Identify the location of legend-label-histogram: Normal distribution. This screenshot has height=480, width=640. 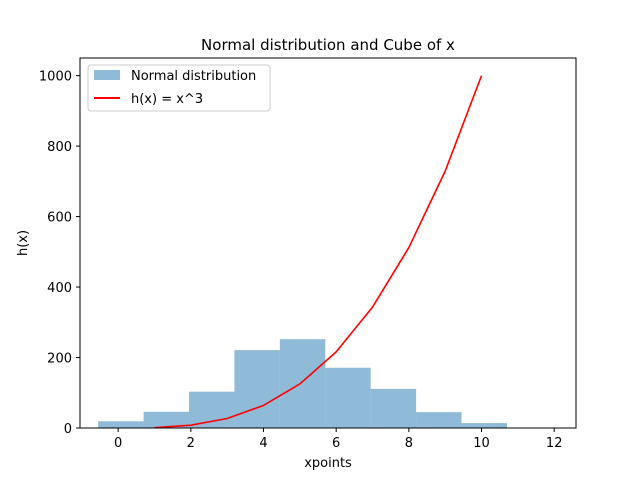
(193, 76).